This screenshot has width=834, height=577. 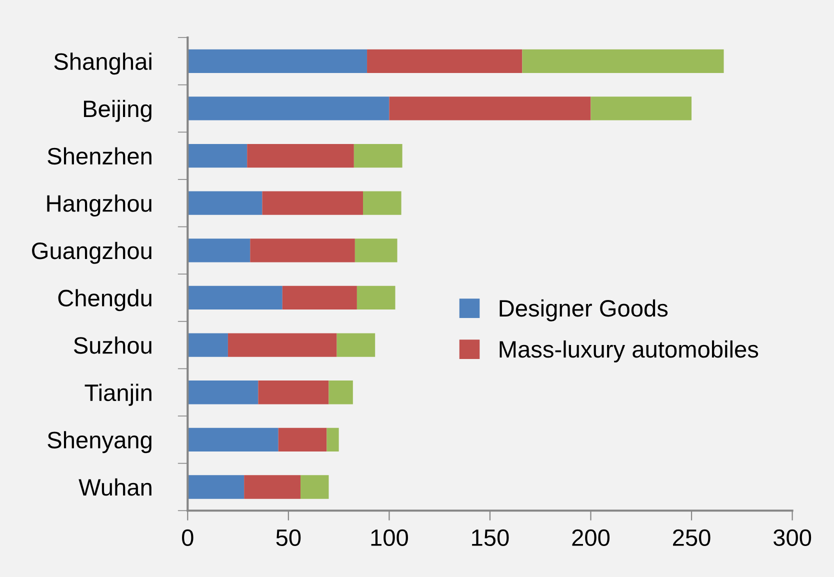 I want to click on y-tick-label: Tianjin, so click(x=118, y=395).